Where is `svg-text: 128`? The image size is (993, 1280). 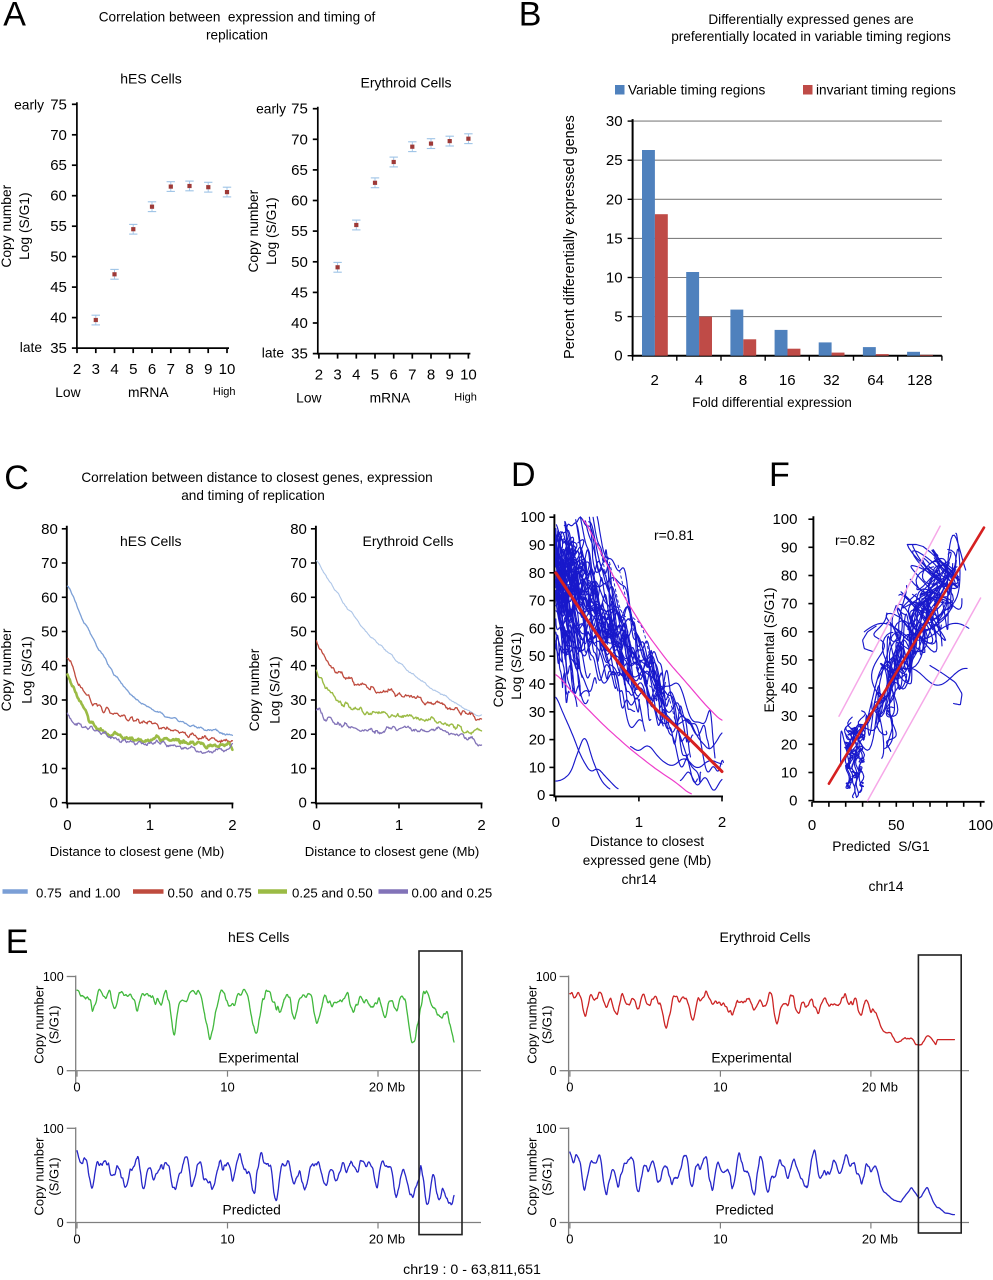 svg-text: 128 is located at coordinates (919, 380).